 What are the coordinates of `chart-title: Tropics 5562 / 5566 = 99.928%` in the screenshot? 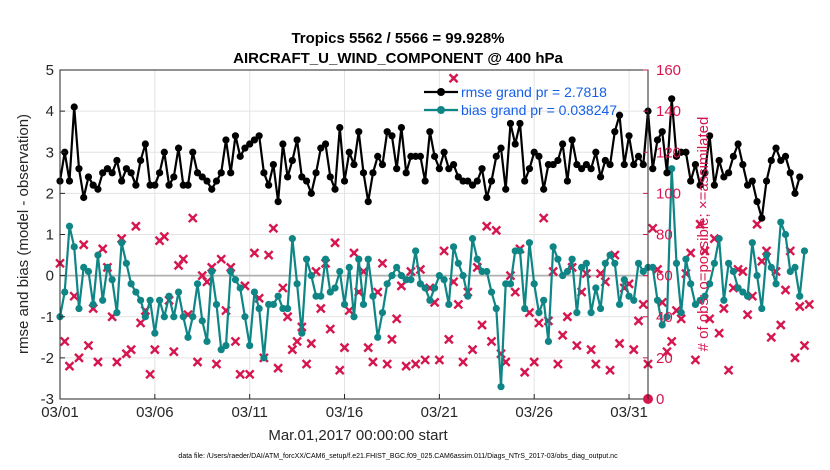 It's located at (397, 38).